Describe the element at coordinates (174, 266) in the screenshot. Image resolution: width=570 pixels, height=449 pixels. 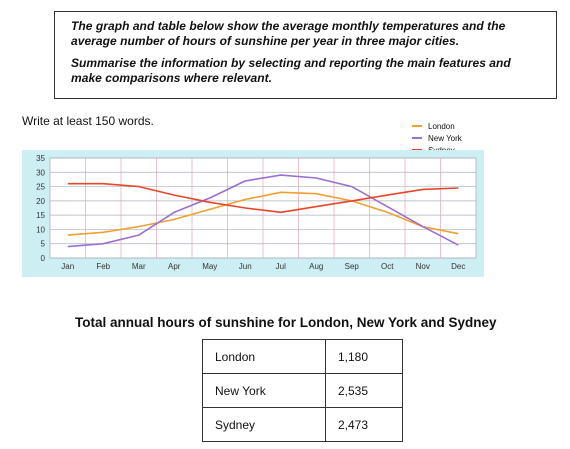
I see `x-tick-label: Apr` at that location.